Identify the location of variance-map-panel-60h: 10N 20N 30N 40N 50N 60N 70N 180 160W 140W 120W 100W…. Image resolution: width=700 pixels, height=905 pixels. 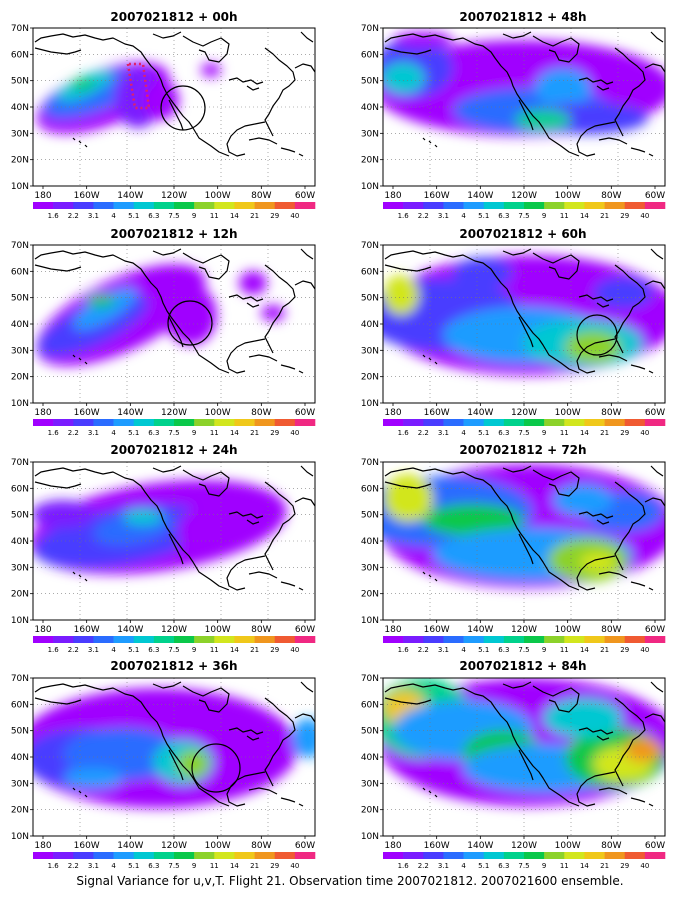
(513, 339).